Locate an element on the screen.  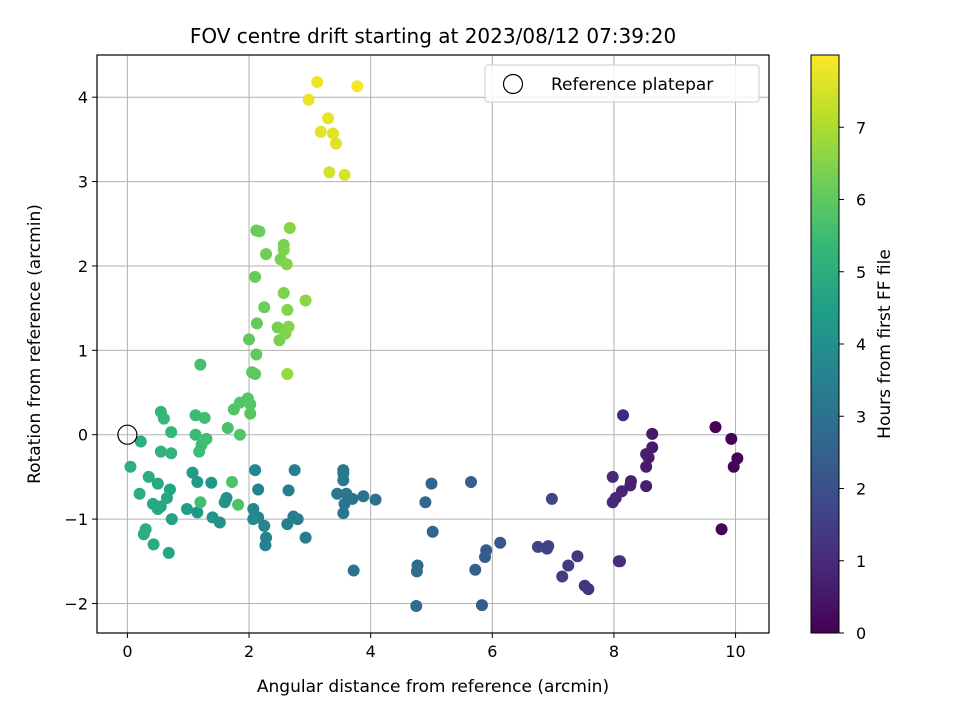
legend-box is located at coordinates (622, 83).